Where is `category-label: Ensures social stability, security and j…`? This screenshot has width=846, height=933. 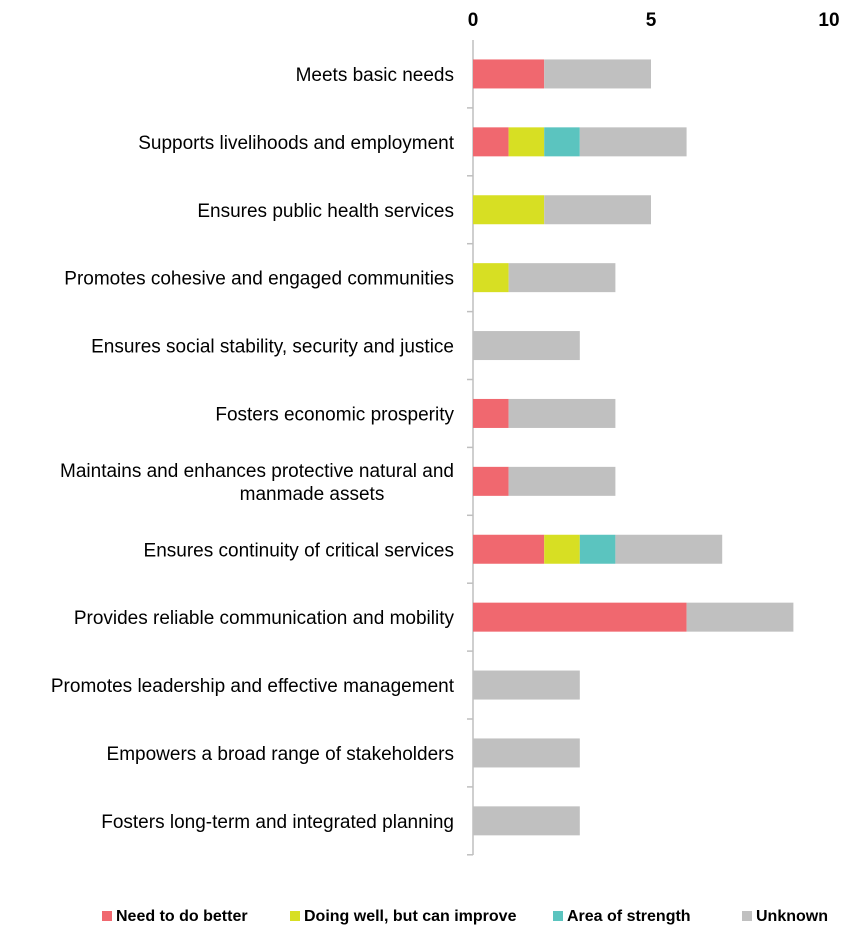 category-label: Ensures social stability, security and j… is located at coordinates (272, 347).